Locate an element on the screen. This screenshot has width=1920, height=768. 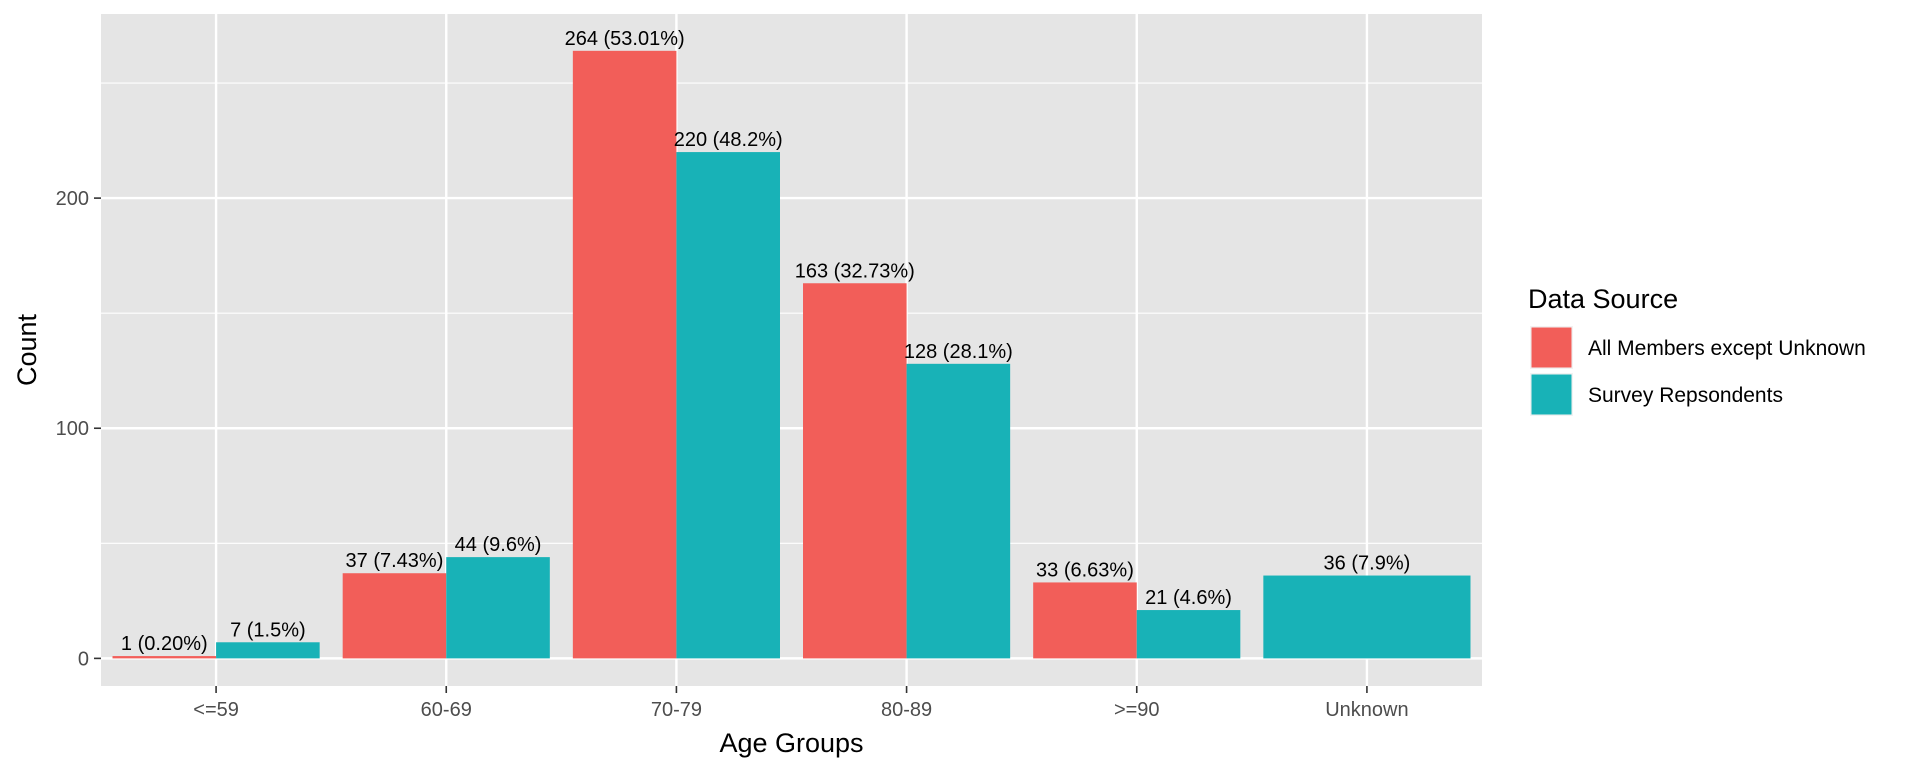
x-tick-label: 80-89 is located at coordinates (906, 710).